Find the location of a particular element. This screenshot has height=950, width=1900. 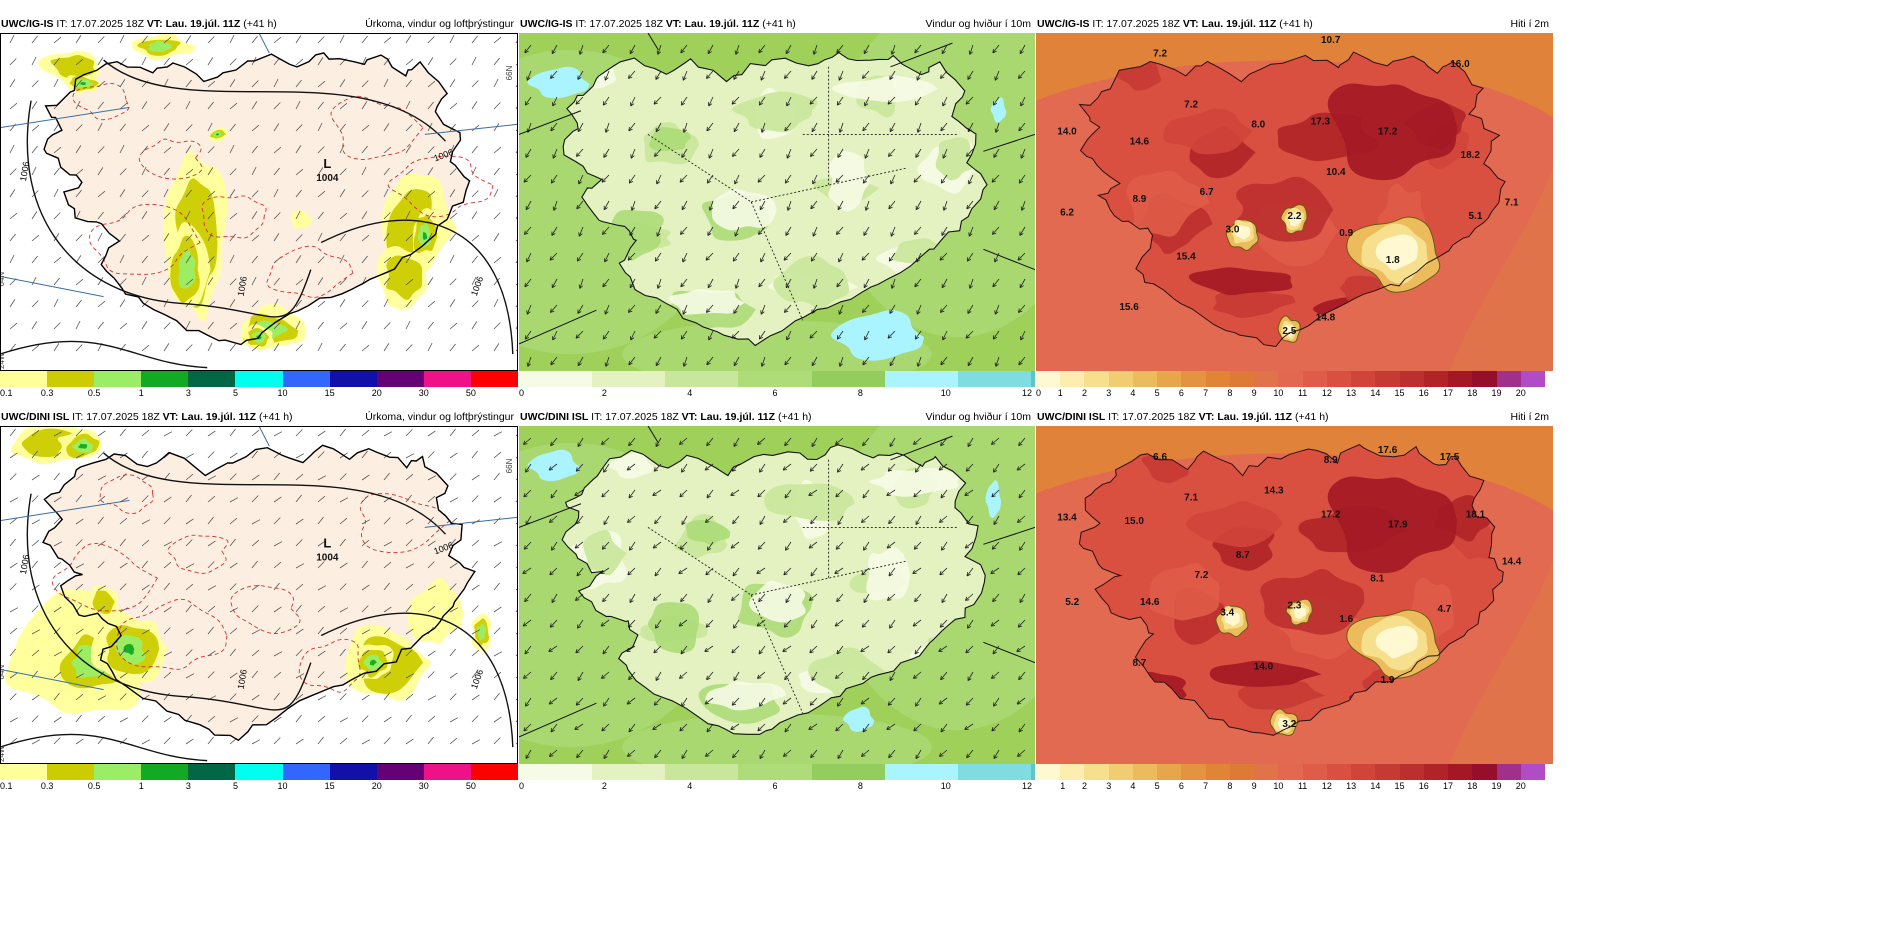

temperature-value: 17.5 is located at coordinates (1450, 457).